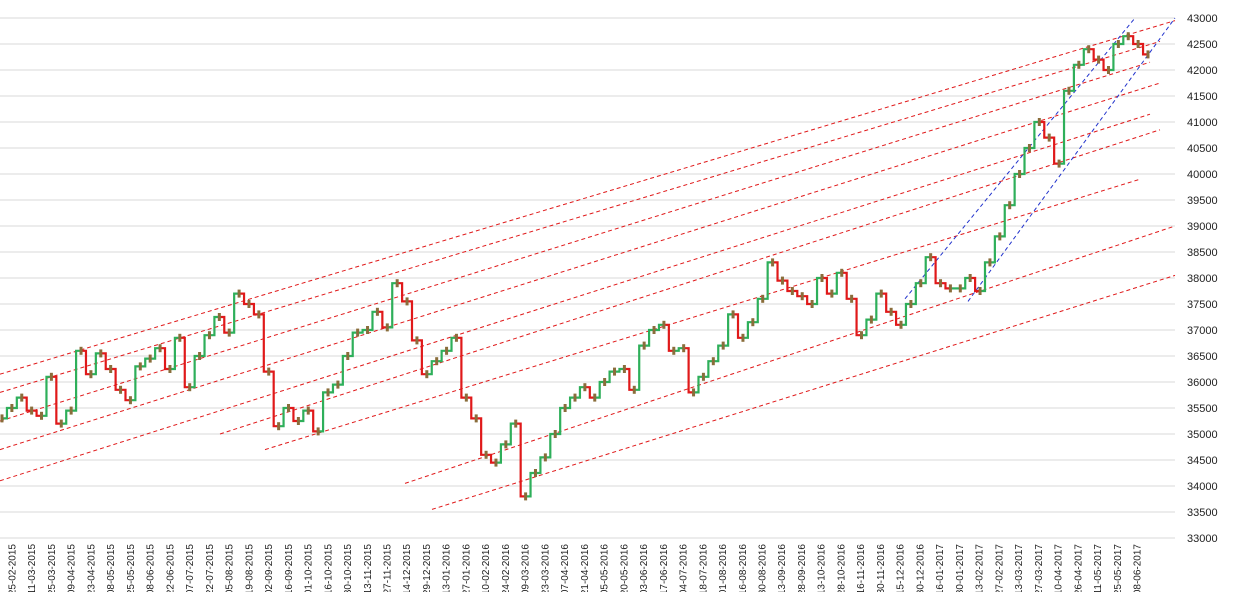 This screenshot has width=1237, height=592. Describe the element at coordinates (1202, 175) in the screenshot. I see `y-tick-label: 40000` at that location.